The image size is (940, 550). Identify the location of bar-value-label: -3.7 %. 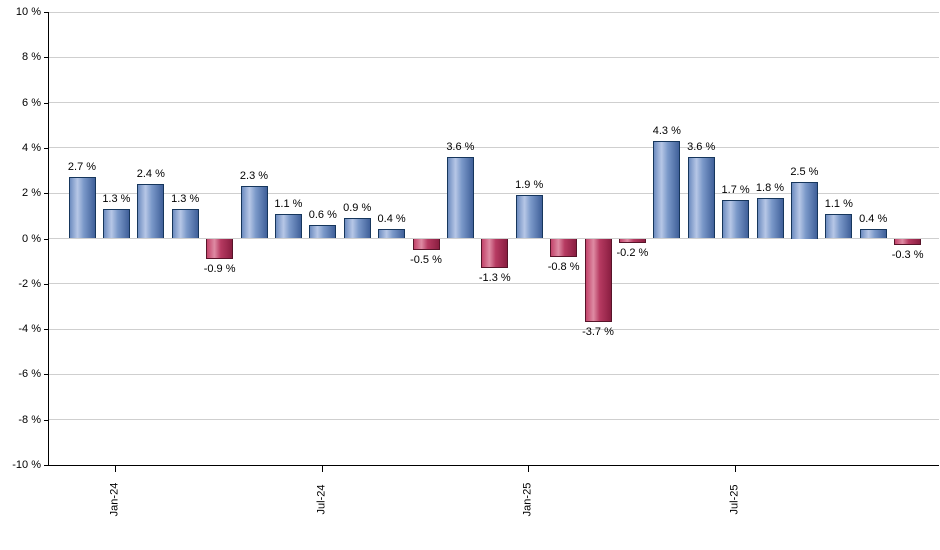
(598, 332).